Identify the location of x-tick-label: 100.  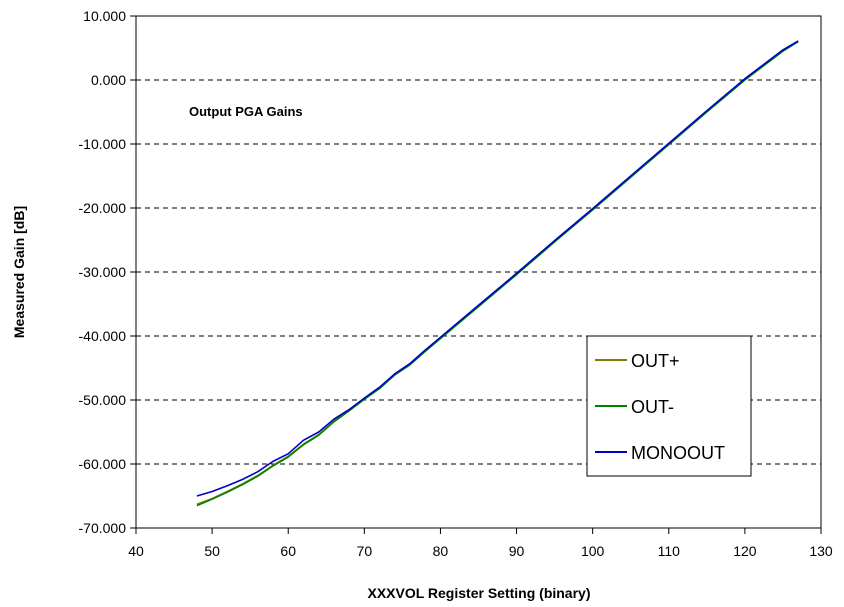
(593, 551).